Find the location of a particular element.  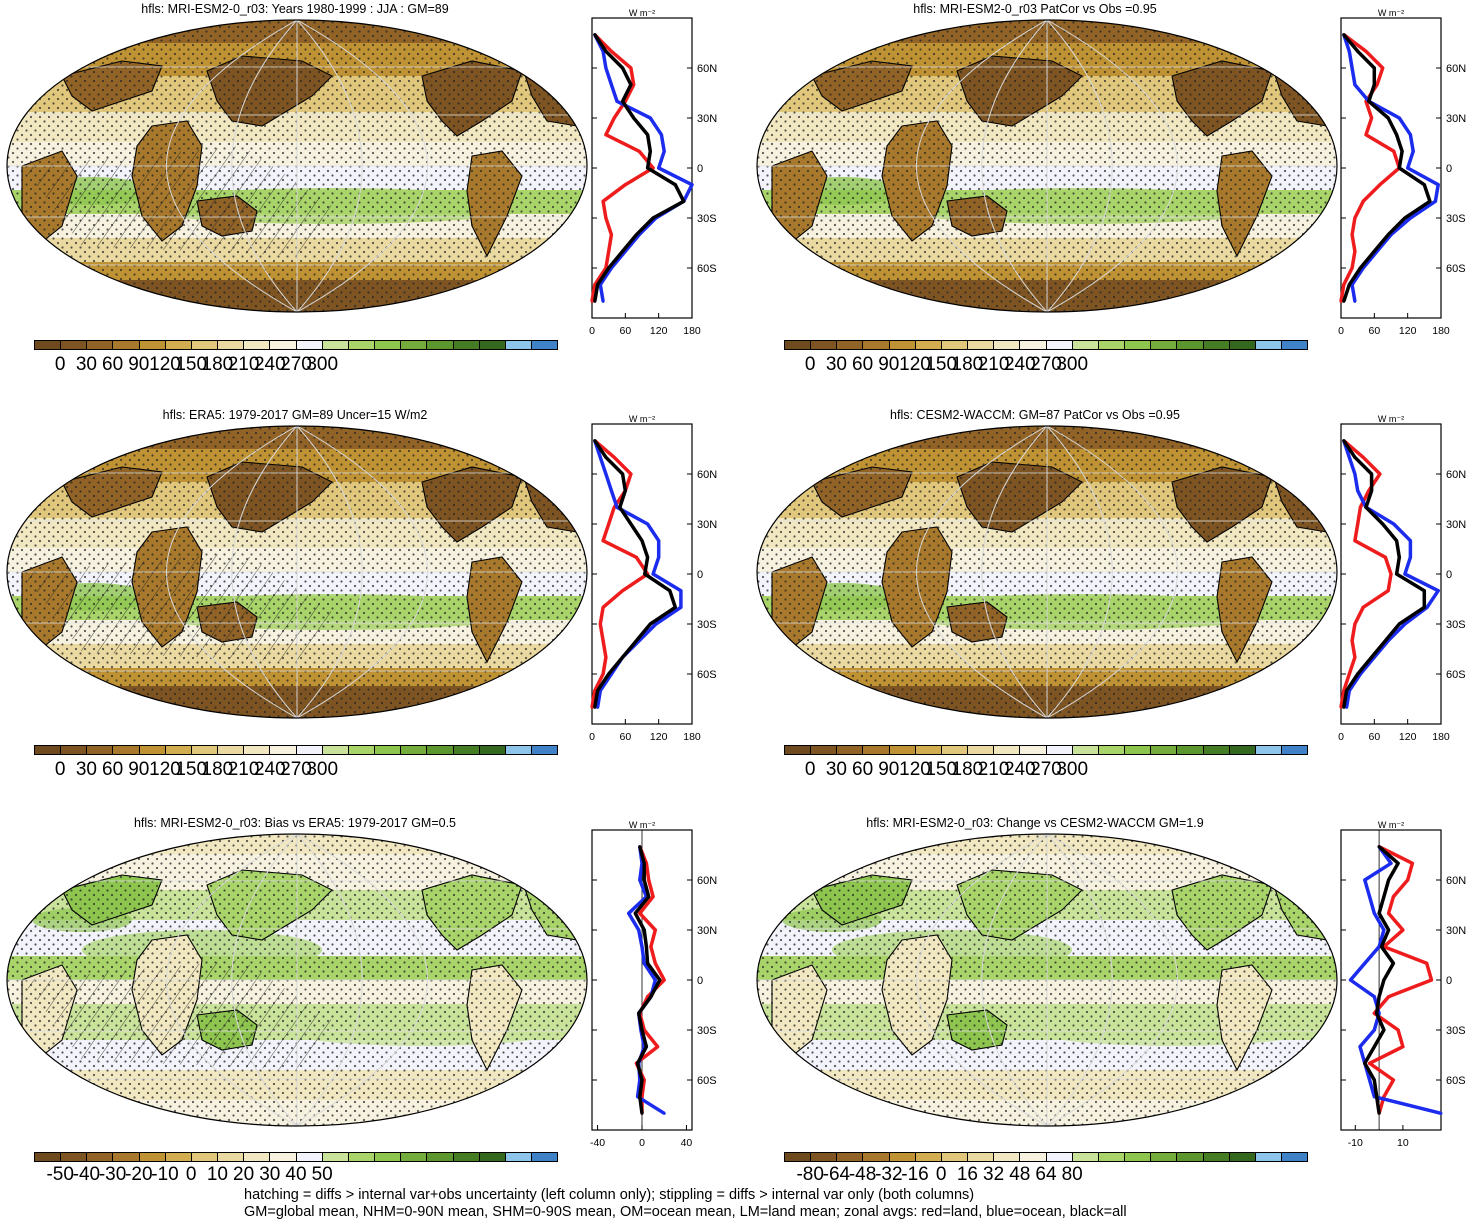

zonal-xtick-label: -40 is located at coordinates (597, 1143).